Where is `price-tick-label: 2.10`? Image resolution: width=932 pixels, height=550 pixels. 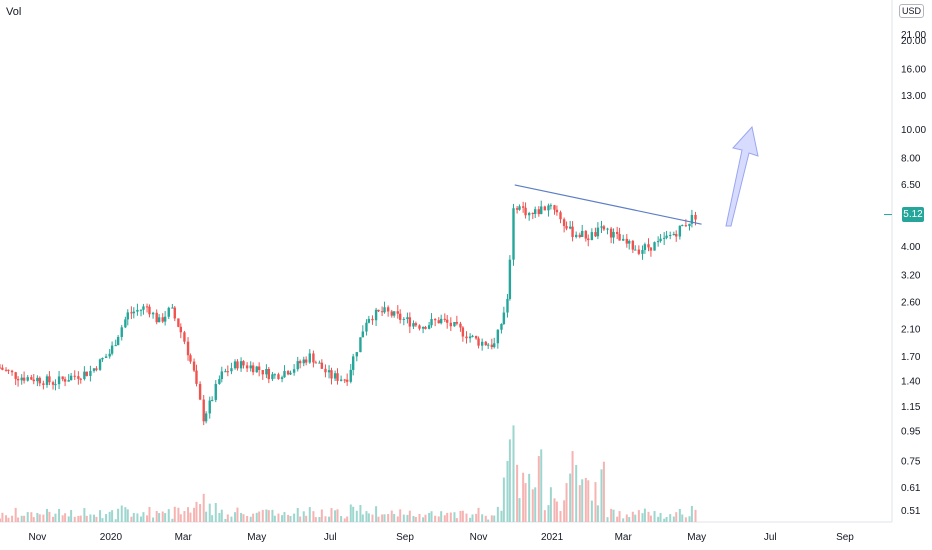 price-tick-label: 2.10 is located at coordinates (911, 330).